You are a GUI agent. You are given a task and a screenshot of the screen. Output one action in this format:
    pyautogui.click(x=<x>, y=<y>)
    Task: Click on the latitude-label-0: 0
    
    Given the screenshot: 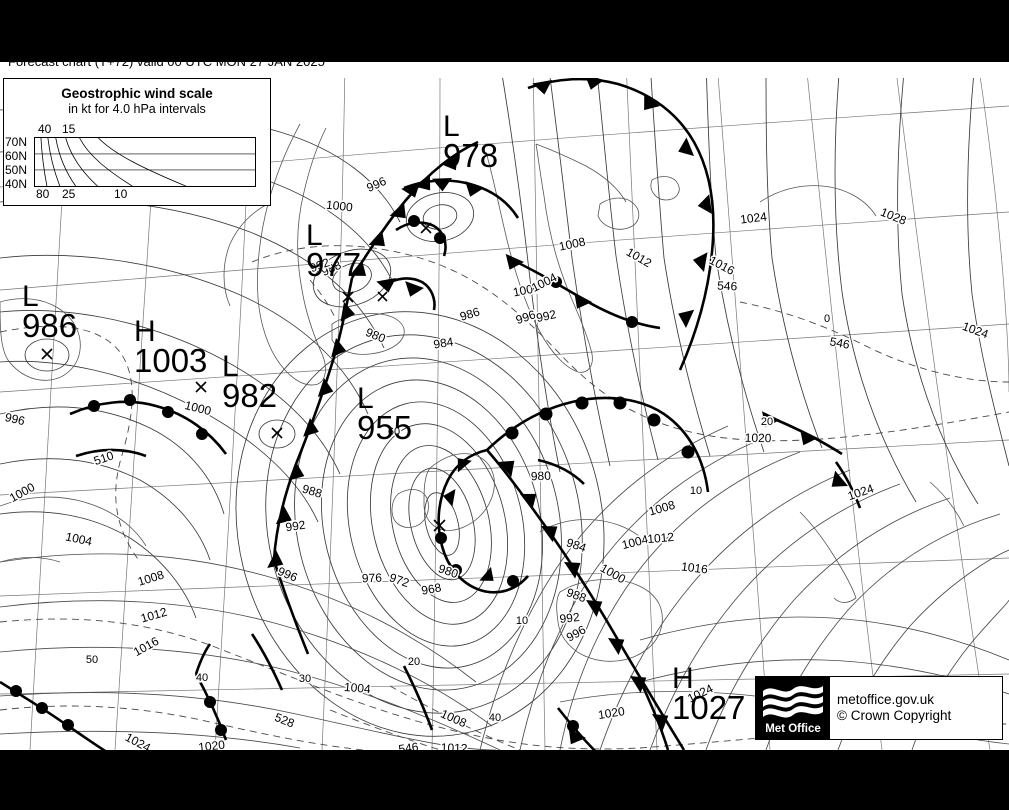 What is the action you would take?
    pyautogui.click(x=827, y=319)
    